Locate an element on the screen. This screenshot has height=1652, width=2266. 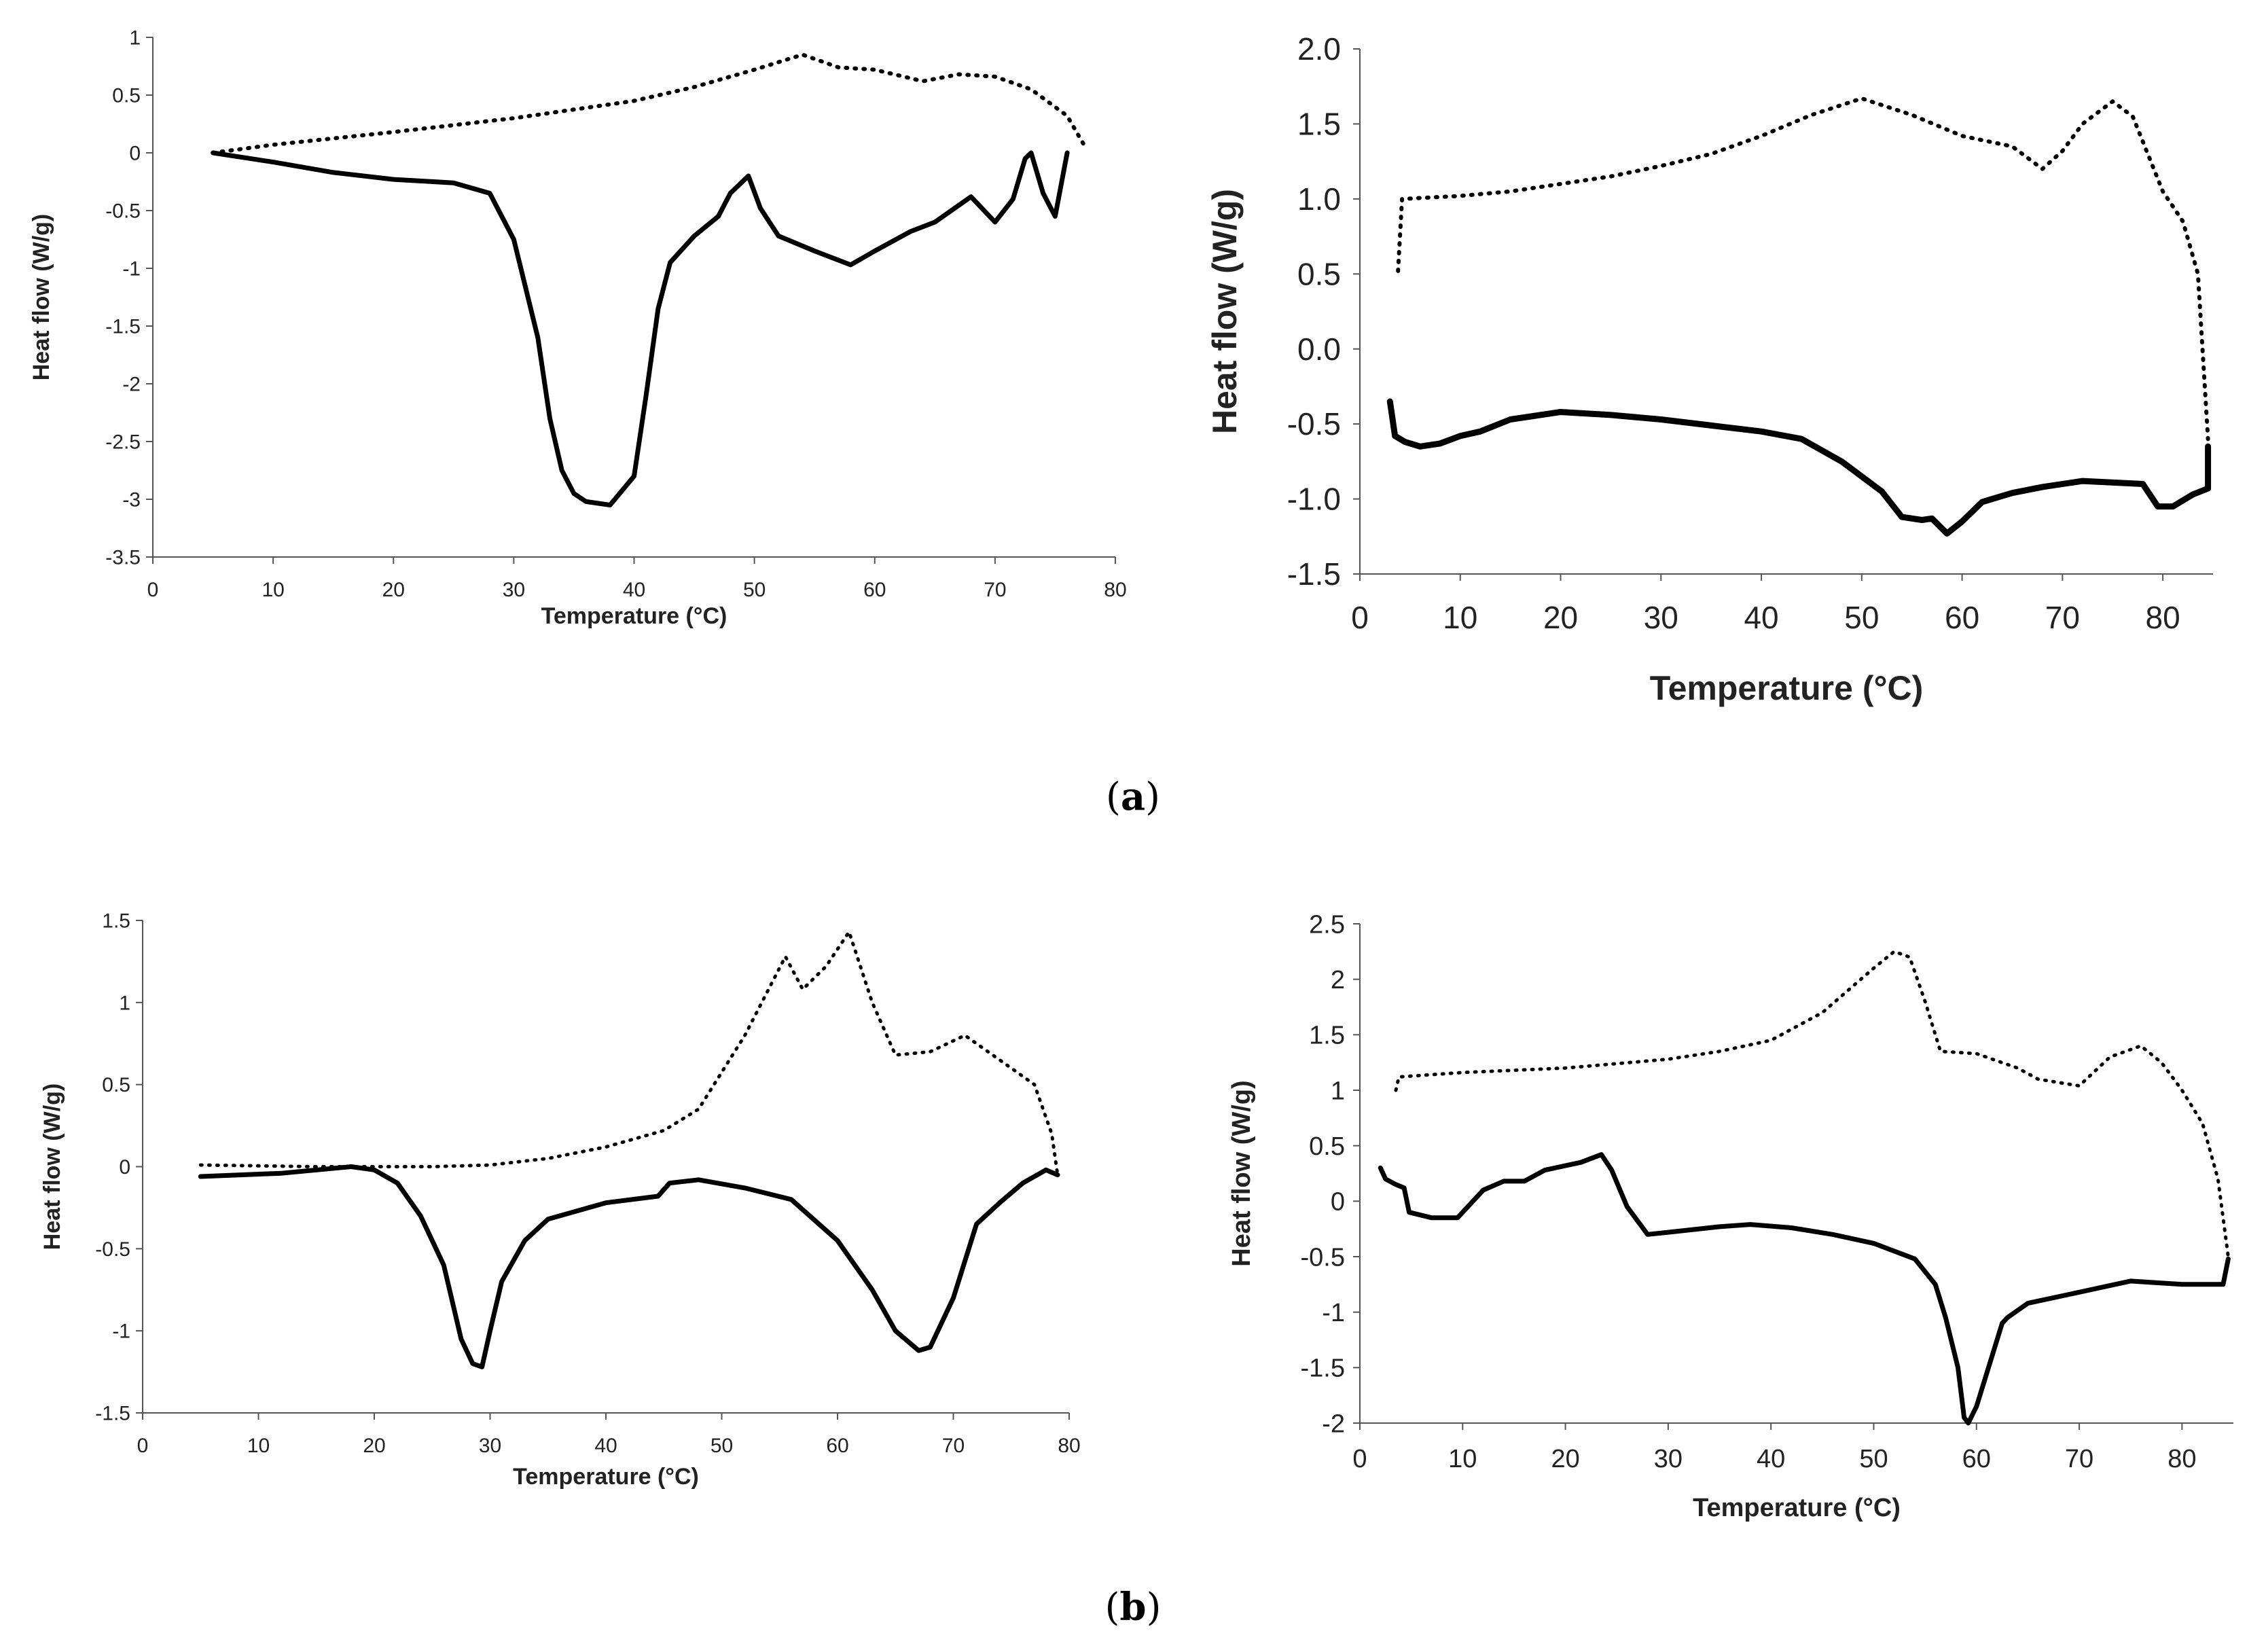
y-tick-label: -3 is located at coordinates (131, 500).